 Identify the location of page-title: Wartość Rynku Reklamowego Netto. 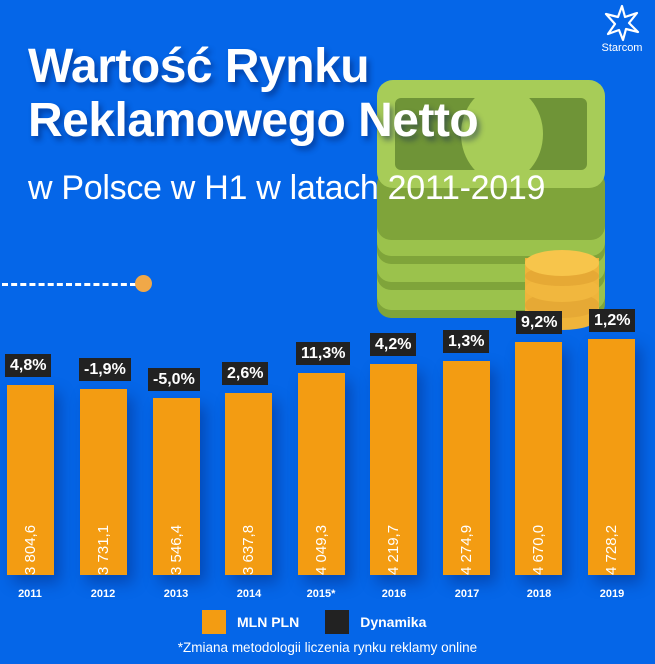
(253, 94).